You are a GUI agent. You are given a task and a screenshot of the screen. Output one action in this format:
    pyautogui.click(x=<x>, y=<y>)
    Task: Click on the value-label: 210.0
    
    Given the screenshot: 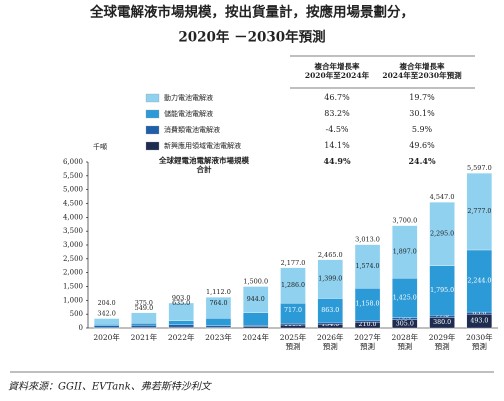 What is the action you would take?
    pyautogui.click(x=368, y=324)
    